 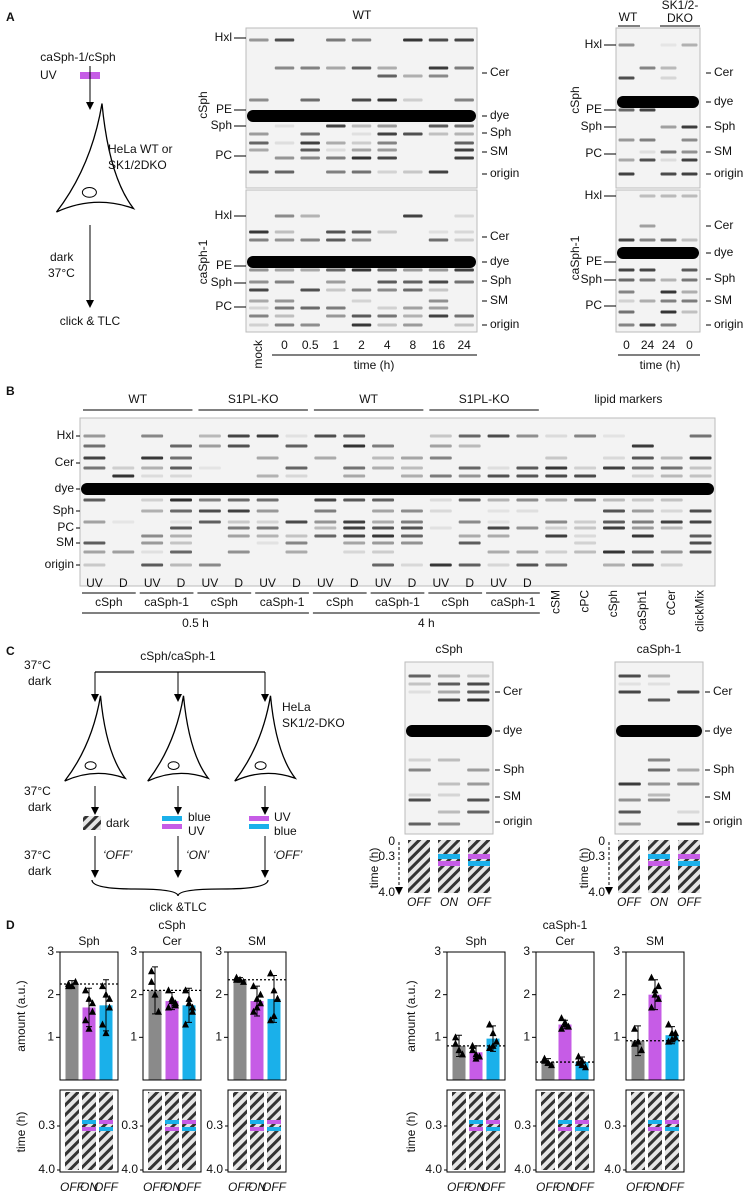 What do you see at coordinates (108, 602) in the screenshot?
I see `label: cSph` at bounding box center [108, 602].